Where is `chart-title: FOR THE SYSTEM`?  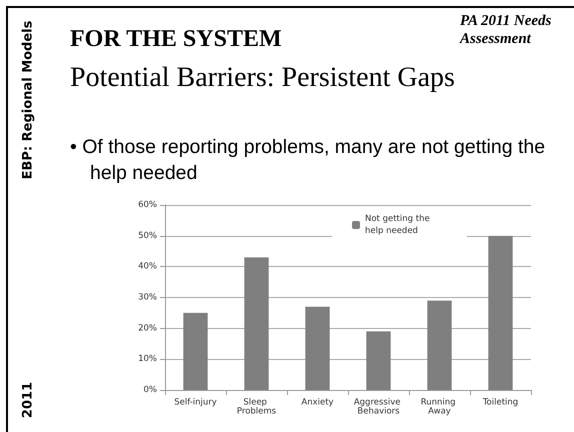
chart-title: FOR THE SYSTEM is located at coordinates (176, 39).